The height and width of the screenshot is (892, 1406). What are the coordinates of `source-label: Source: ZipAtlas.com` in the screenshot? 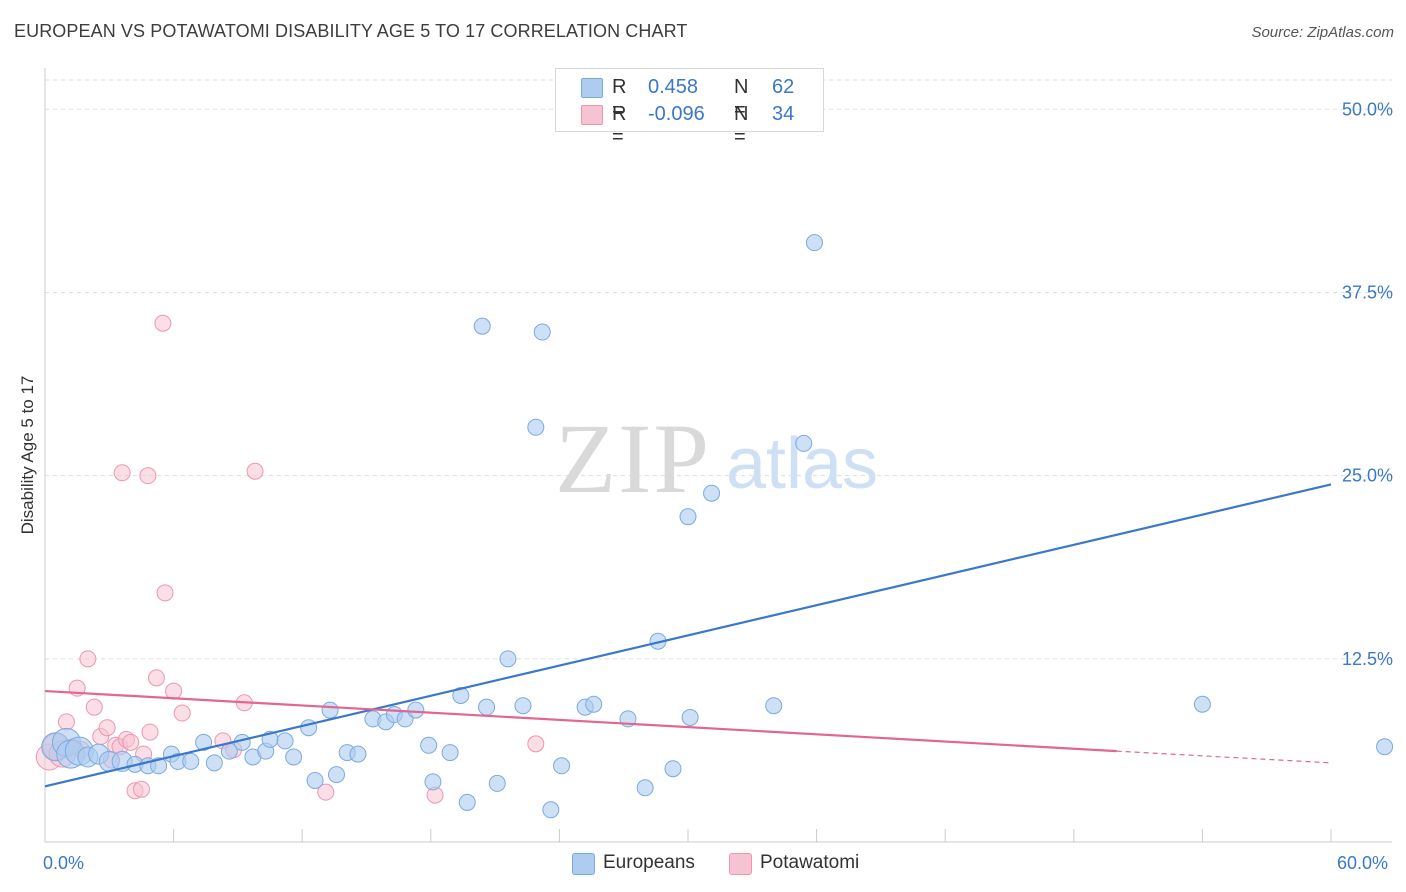 It's located at (1322, 32).